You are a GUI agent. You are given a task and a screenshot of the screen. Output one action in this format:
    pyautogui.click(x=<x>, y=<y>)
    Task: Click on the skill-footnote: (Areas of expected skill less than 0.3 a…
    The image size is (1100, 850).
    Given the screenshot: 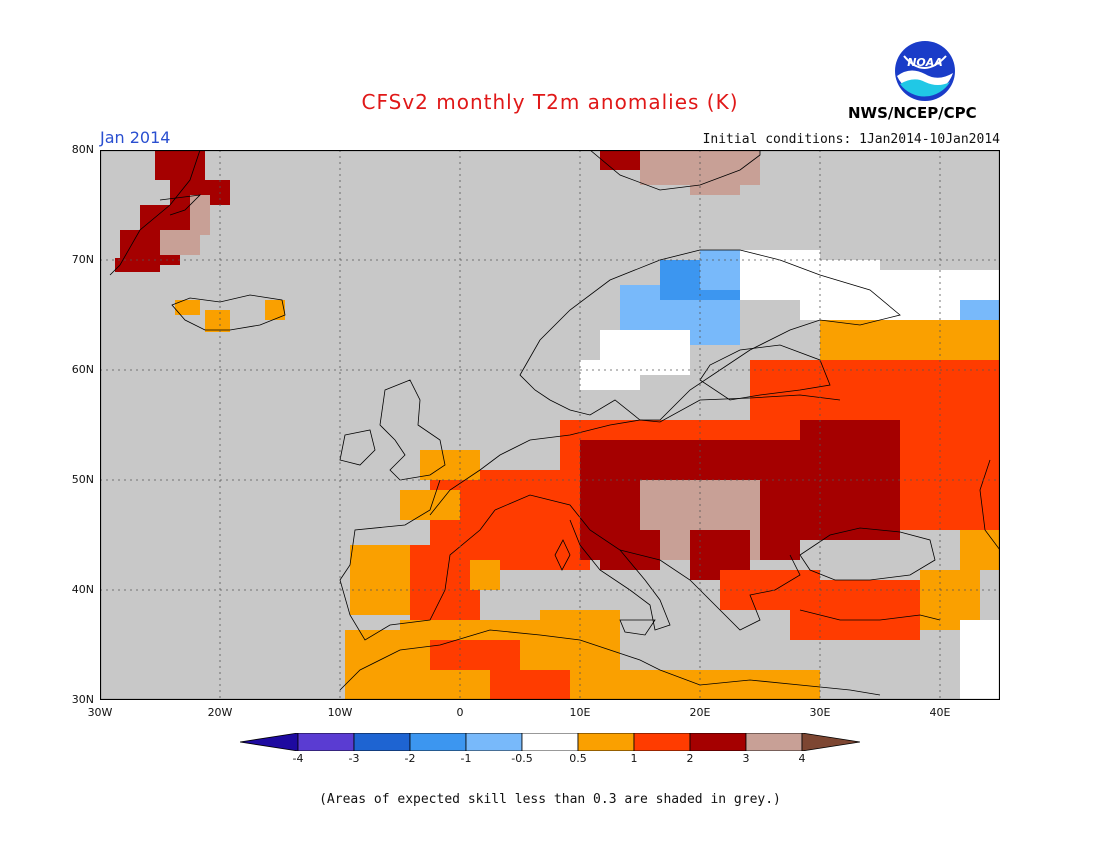 What is the action you would take?
    pyautogui.click(x=550, y=799)
    